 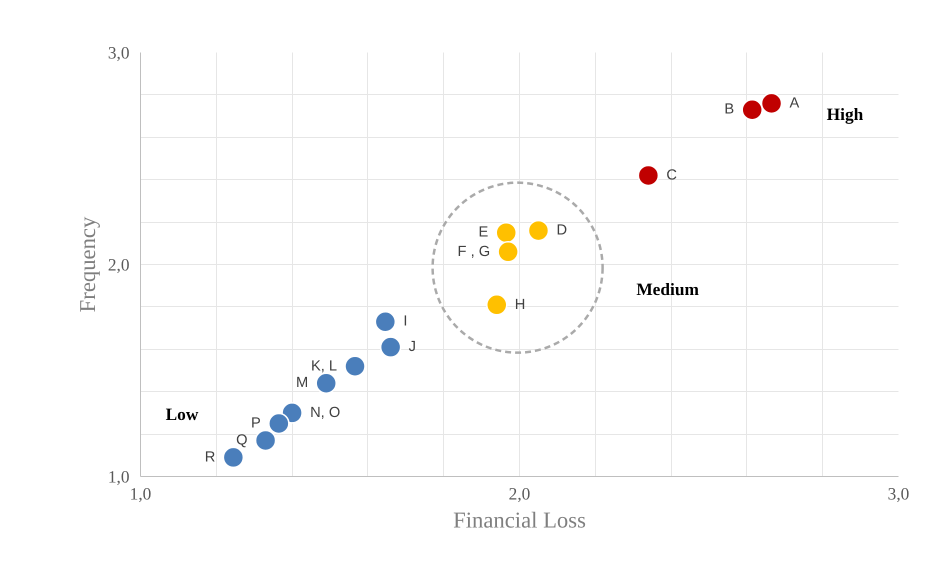 I want to click on y-axis-title: Frequency, so click(x=87, y=264).